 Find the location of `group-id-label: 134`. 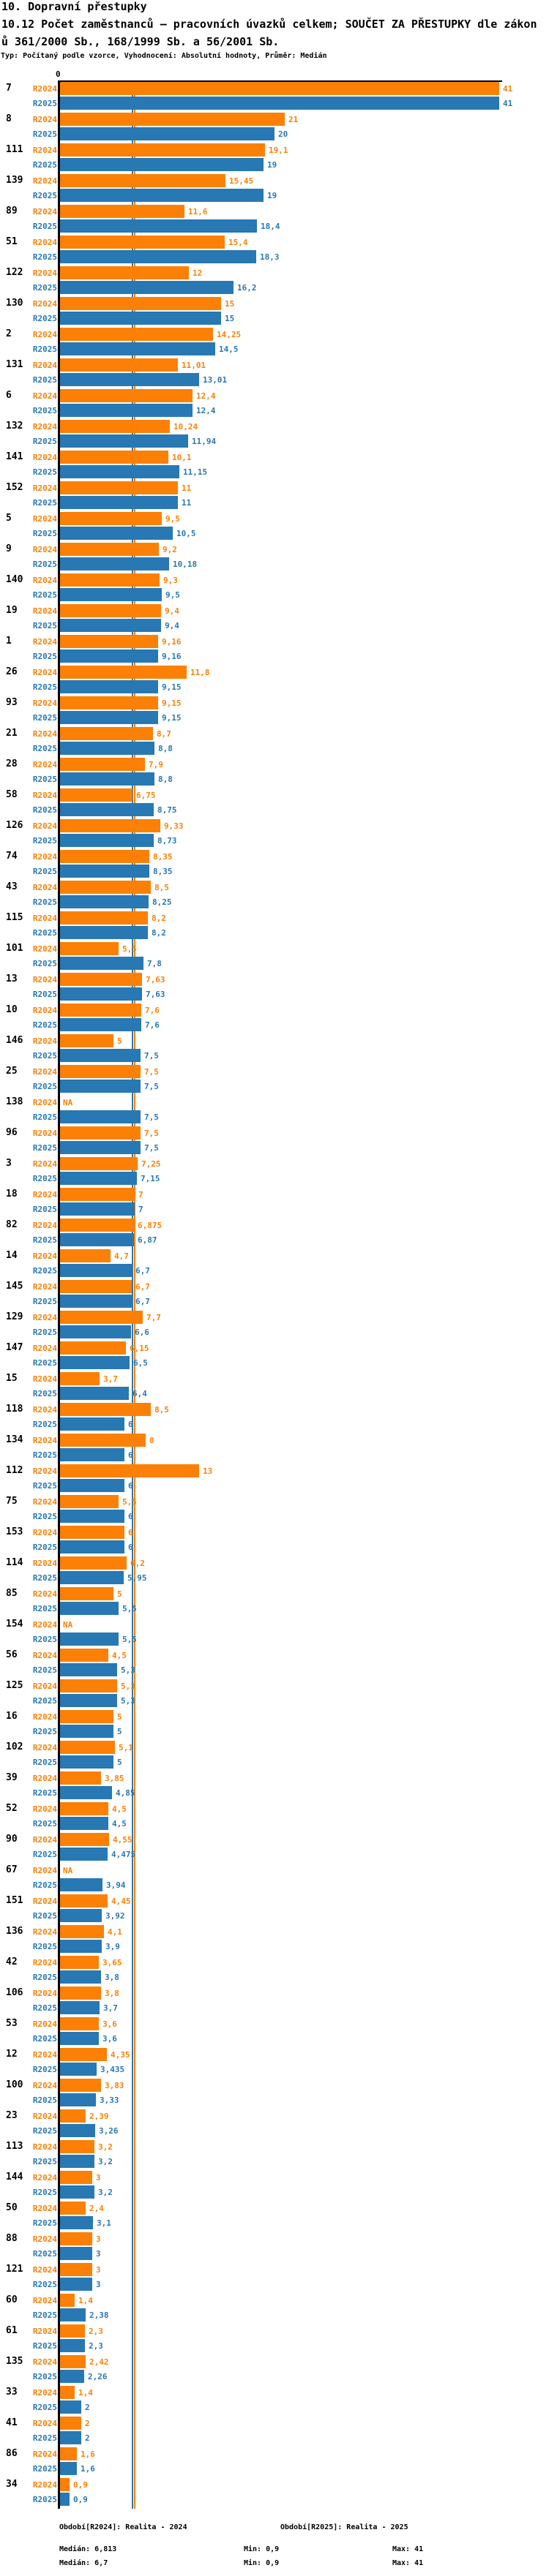

group-id-label: 134 is located at coordinates (14, 1439).